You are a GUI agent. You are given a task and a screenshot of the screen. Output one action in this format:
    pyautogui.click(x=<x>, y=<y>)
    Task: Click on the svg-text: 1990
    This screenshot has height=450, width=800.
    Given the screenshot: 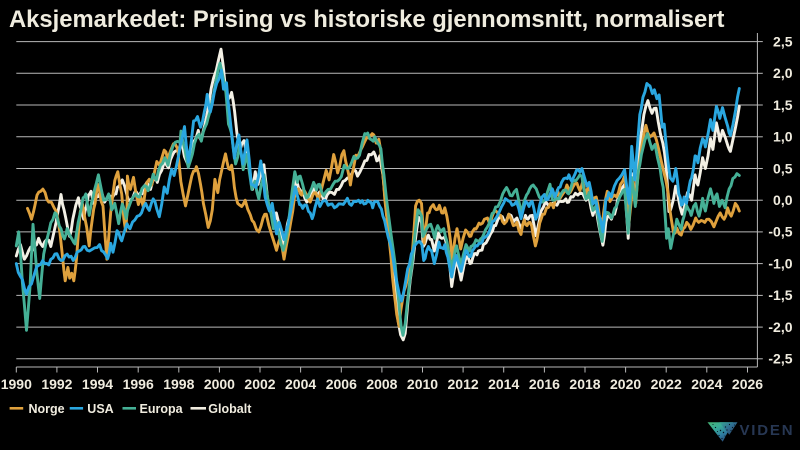 What is the action you would take?
    pyautogui.click(x=16, y=384)
    